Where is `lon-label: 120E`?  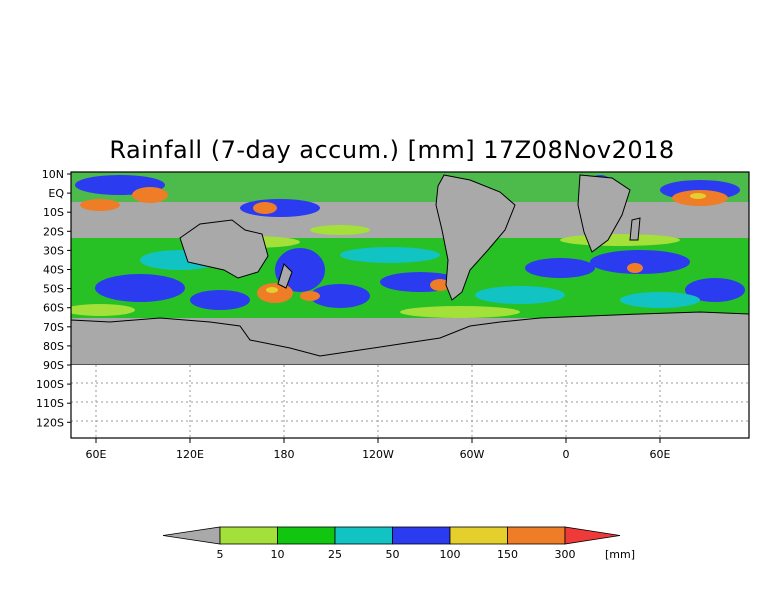 lon-label: 120E is located at coordinates (190, 454).